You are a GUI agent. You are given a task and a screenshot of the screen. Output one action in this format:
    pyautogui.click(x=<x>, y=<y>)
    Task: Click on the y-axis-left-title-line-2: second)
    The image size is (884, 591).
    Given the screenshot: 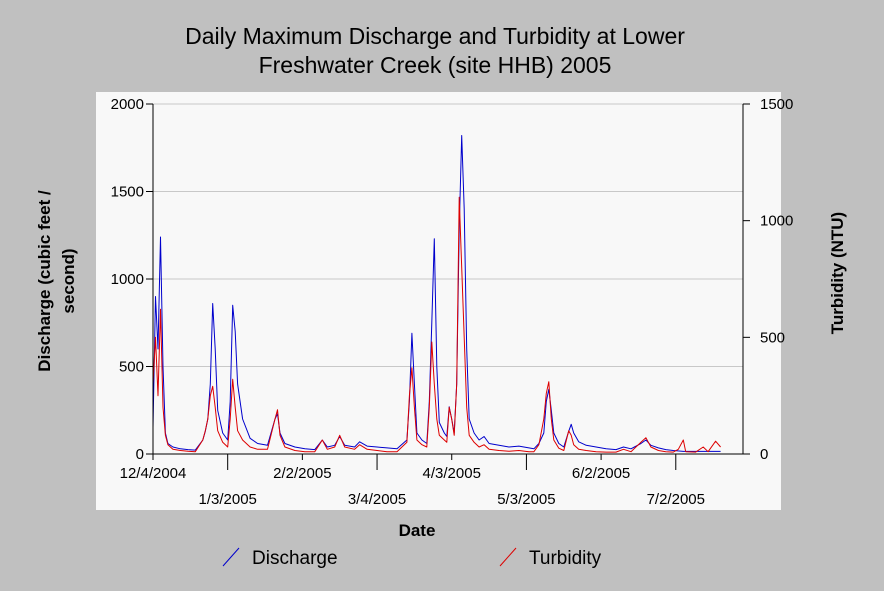 What is the action you would take?
    pyautogui.click(x=68, y=280)
    